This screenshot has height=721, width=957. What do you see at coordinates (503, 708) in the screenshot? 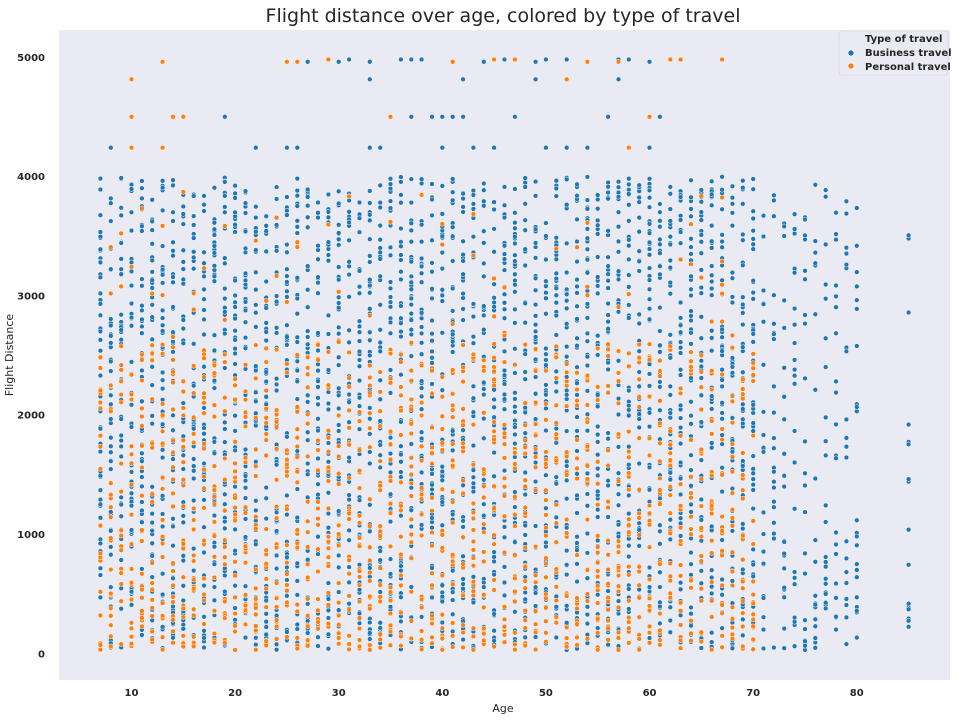
I see `x-axis-label: Age` at bounding box center [503, 708].